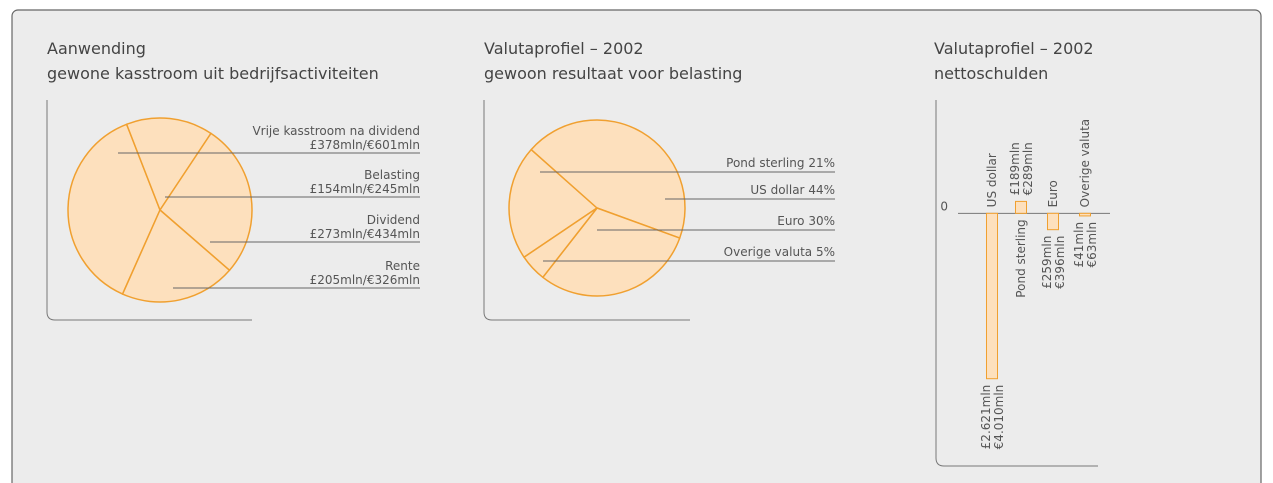 This screenshot has width=1273, height=483. I want to click on slice-label: Vrije kasstroom na dividend, so click(336, 131).